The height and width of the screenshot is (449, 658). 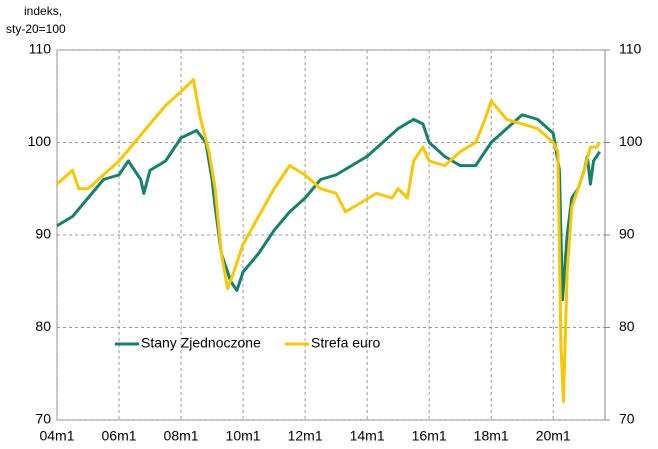 What do you see at coordinates (627, 326) in the screenshot?
I see `y2-tick-label: 80` at bounding box center [627, 326].